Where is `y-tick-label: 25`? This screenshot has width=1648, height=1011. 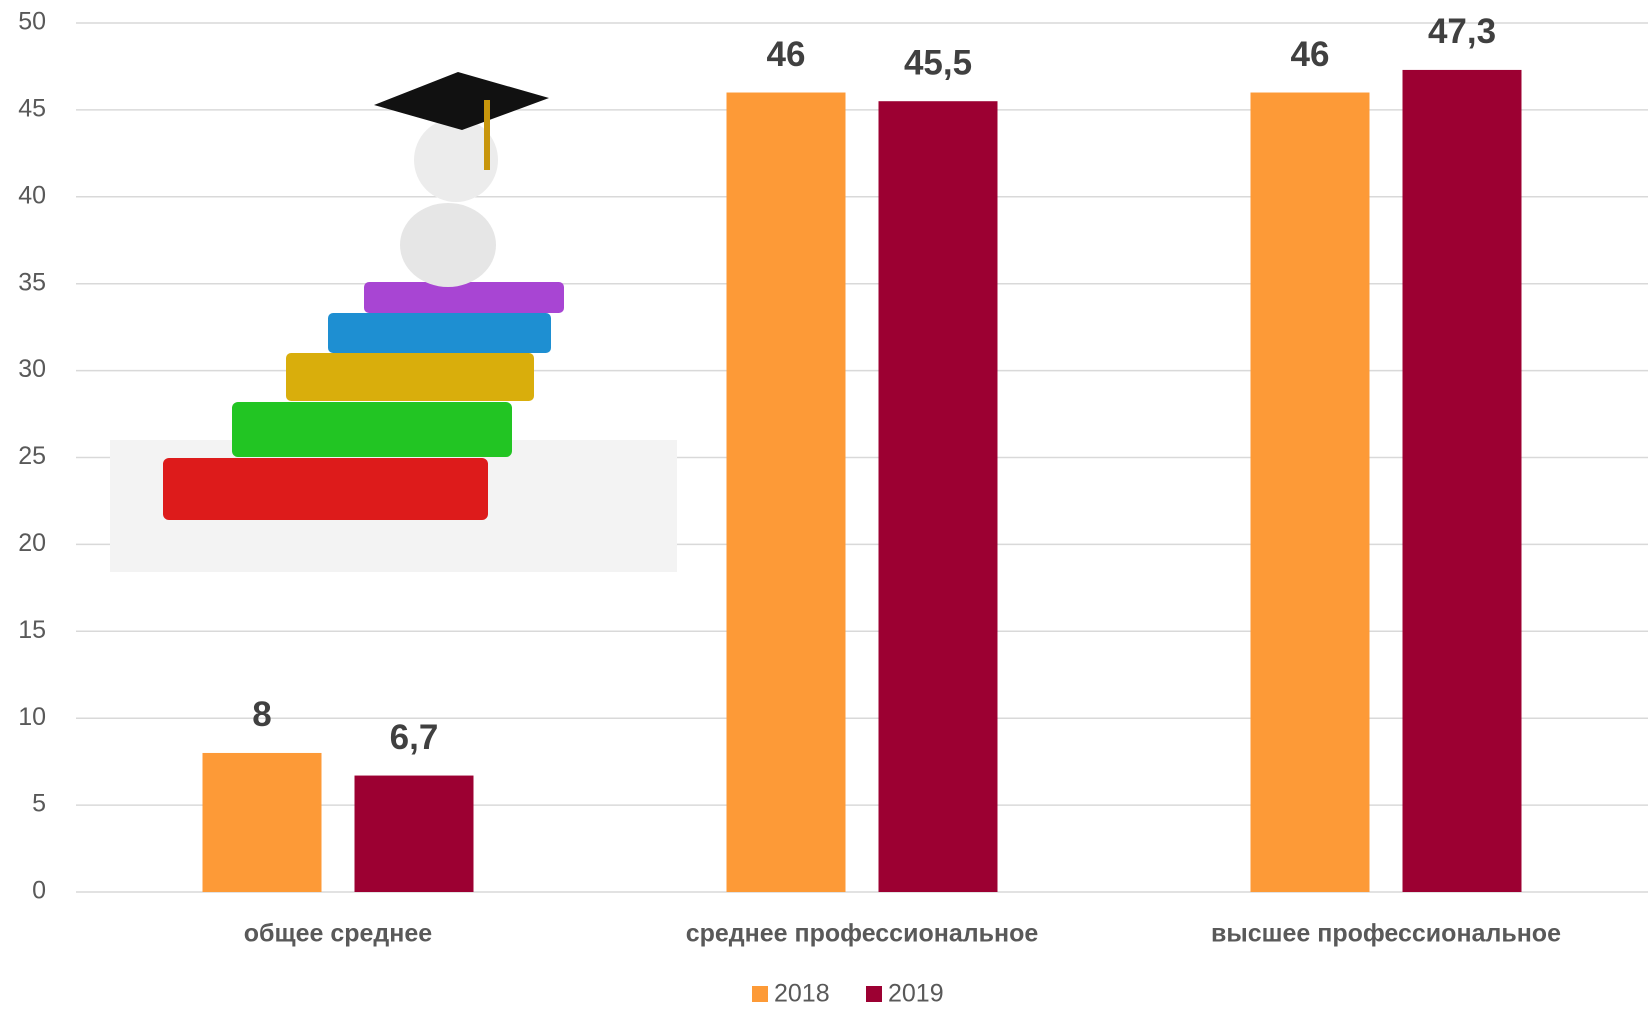 y-tick-label: 25 is located at coordinates (32, 456).